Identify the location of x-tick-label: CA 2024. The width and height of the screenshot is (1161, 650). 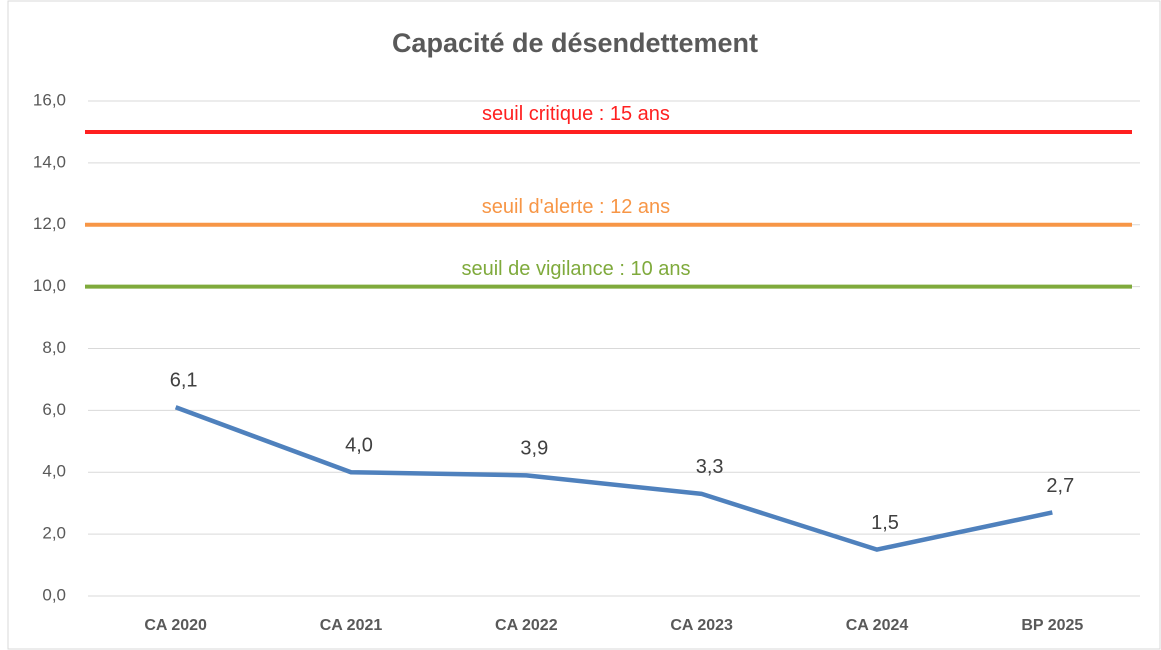
(877, 625).